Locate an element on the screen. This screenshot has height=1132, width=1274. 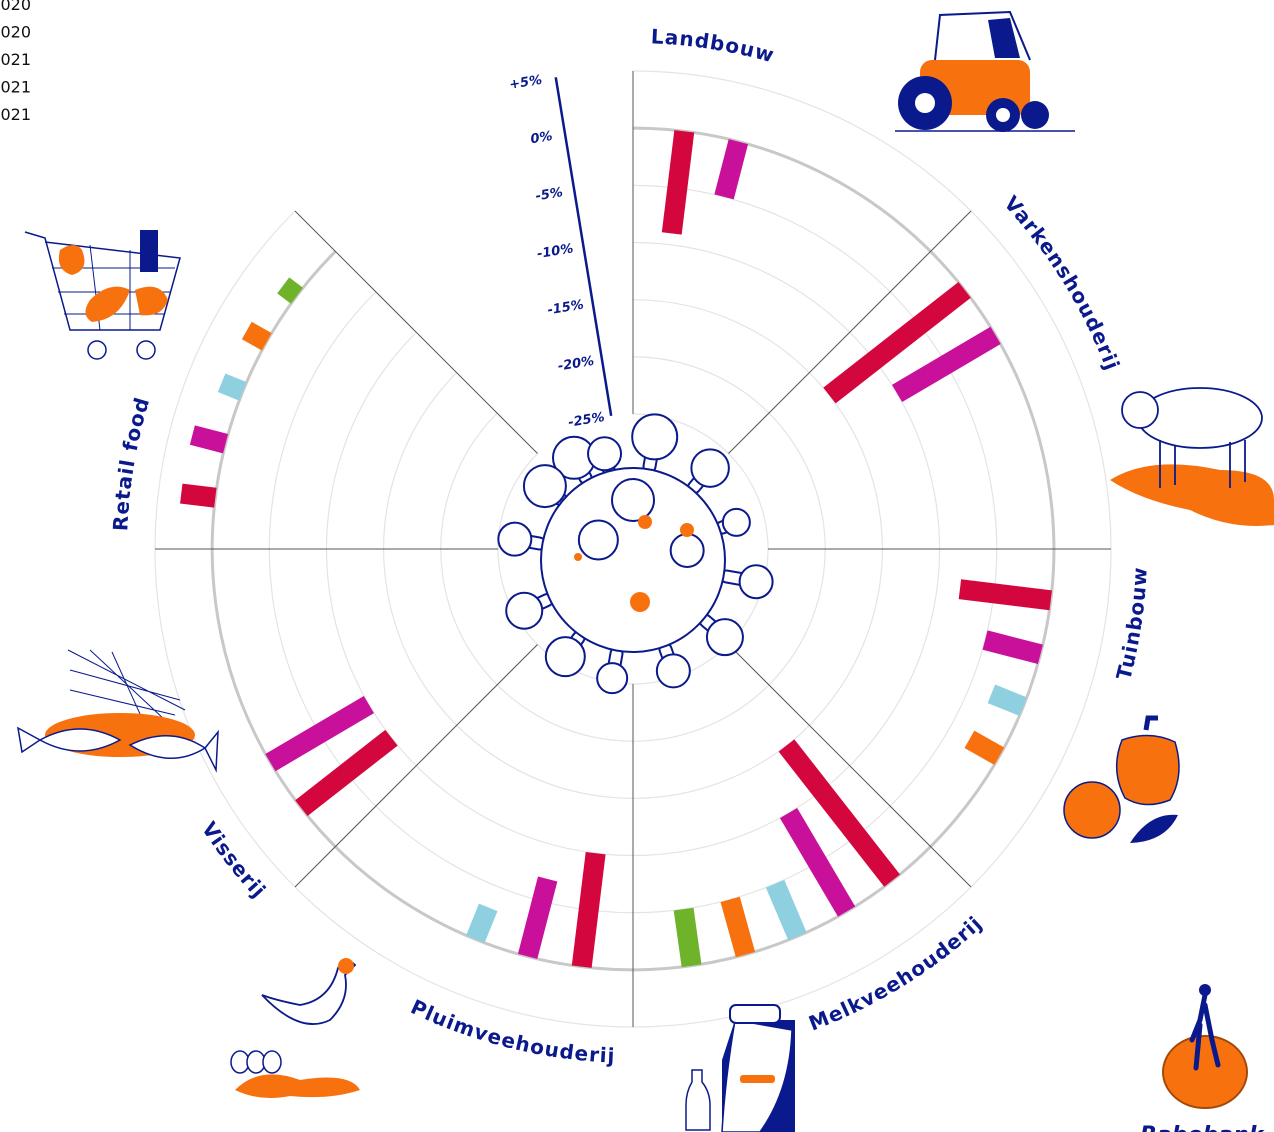
pig-ground is located at coordinates (1192, 495).